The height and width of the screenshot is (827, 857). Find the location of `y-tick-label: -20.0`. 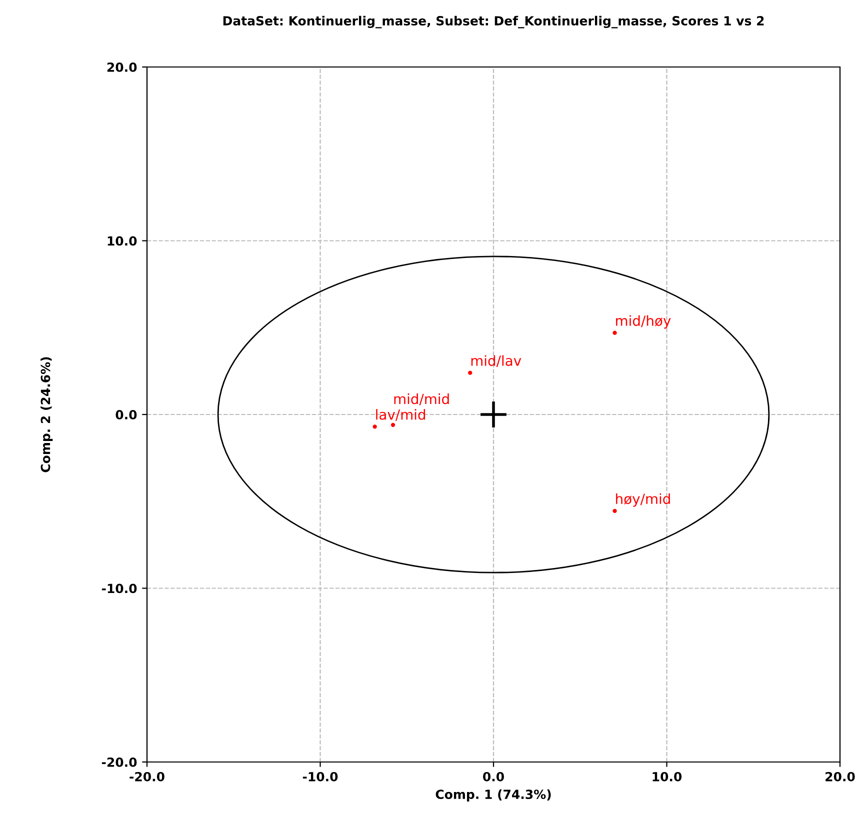

y-tick-label: -20.0 is located at coordinates (119, 762).